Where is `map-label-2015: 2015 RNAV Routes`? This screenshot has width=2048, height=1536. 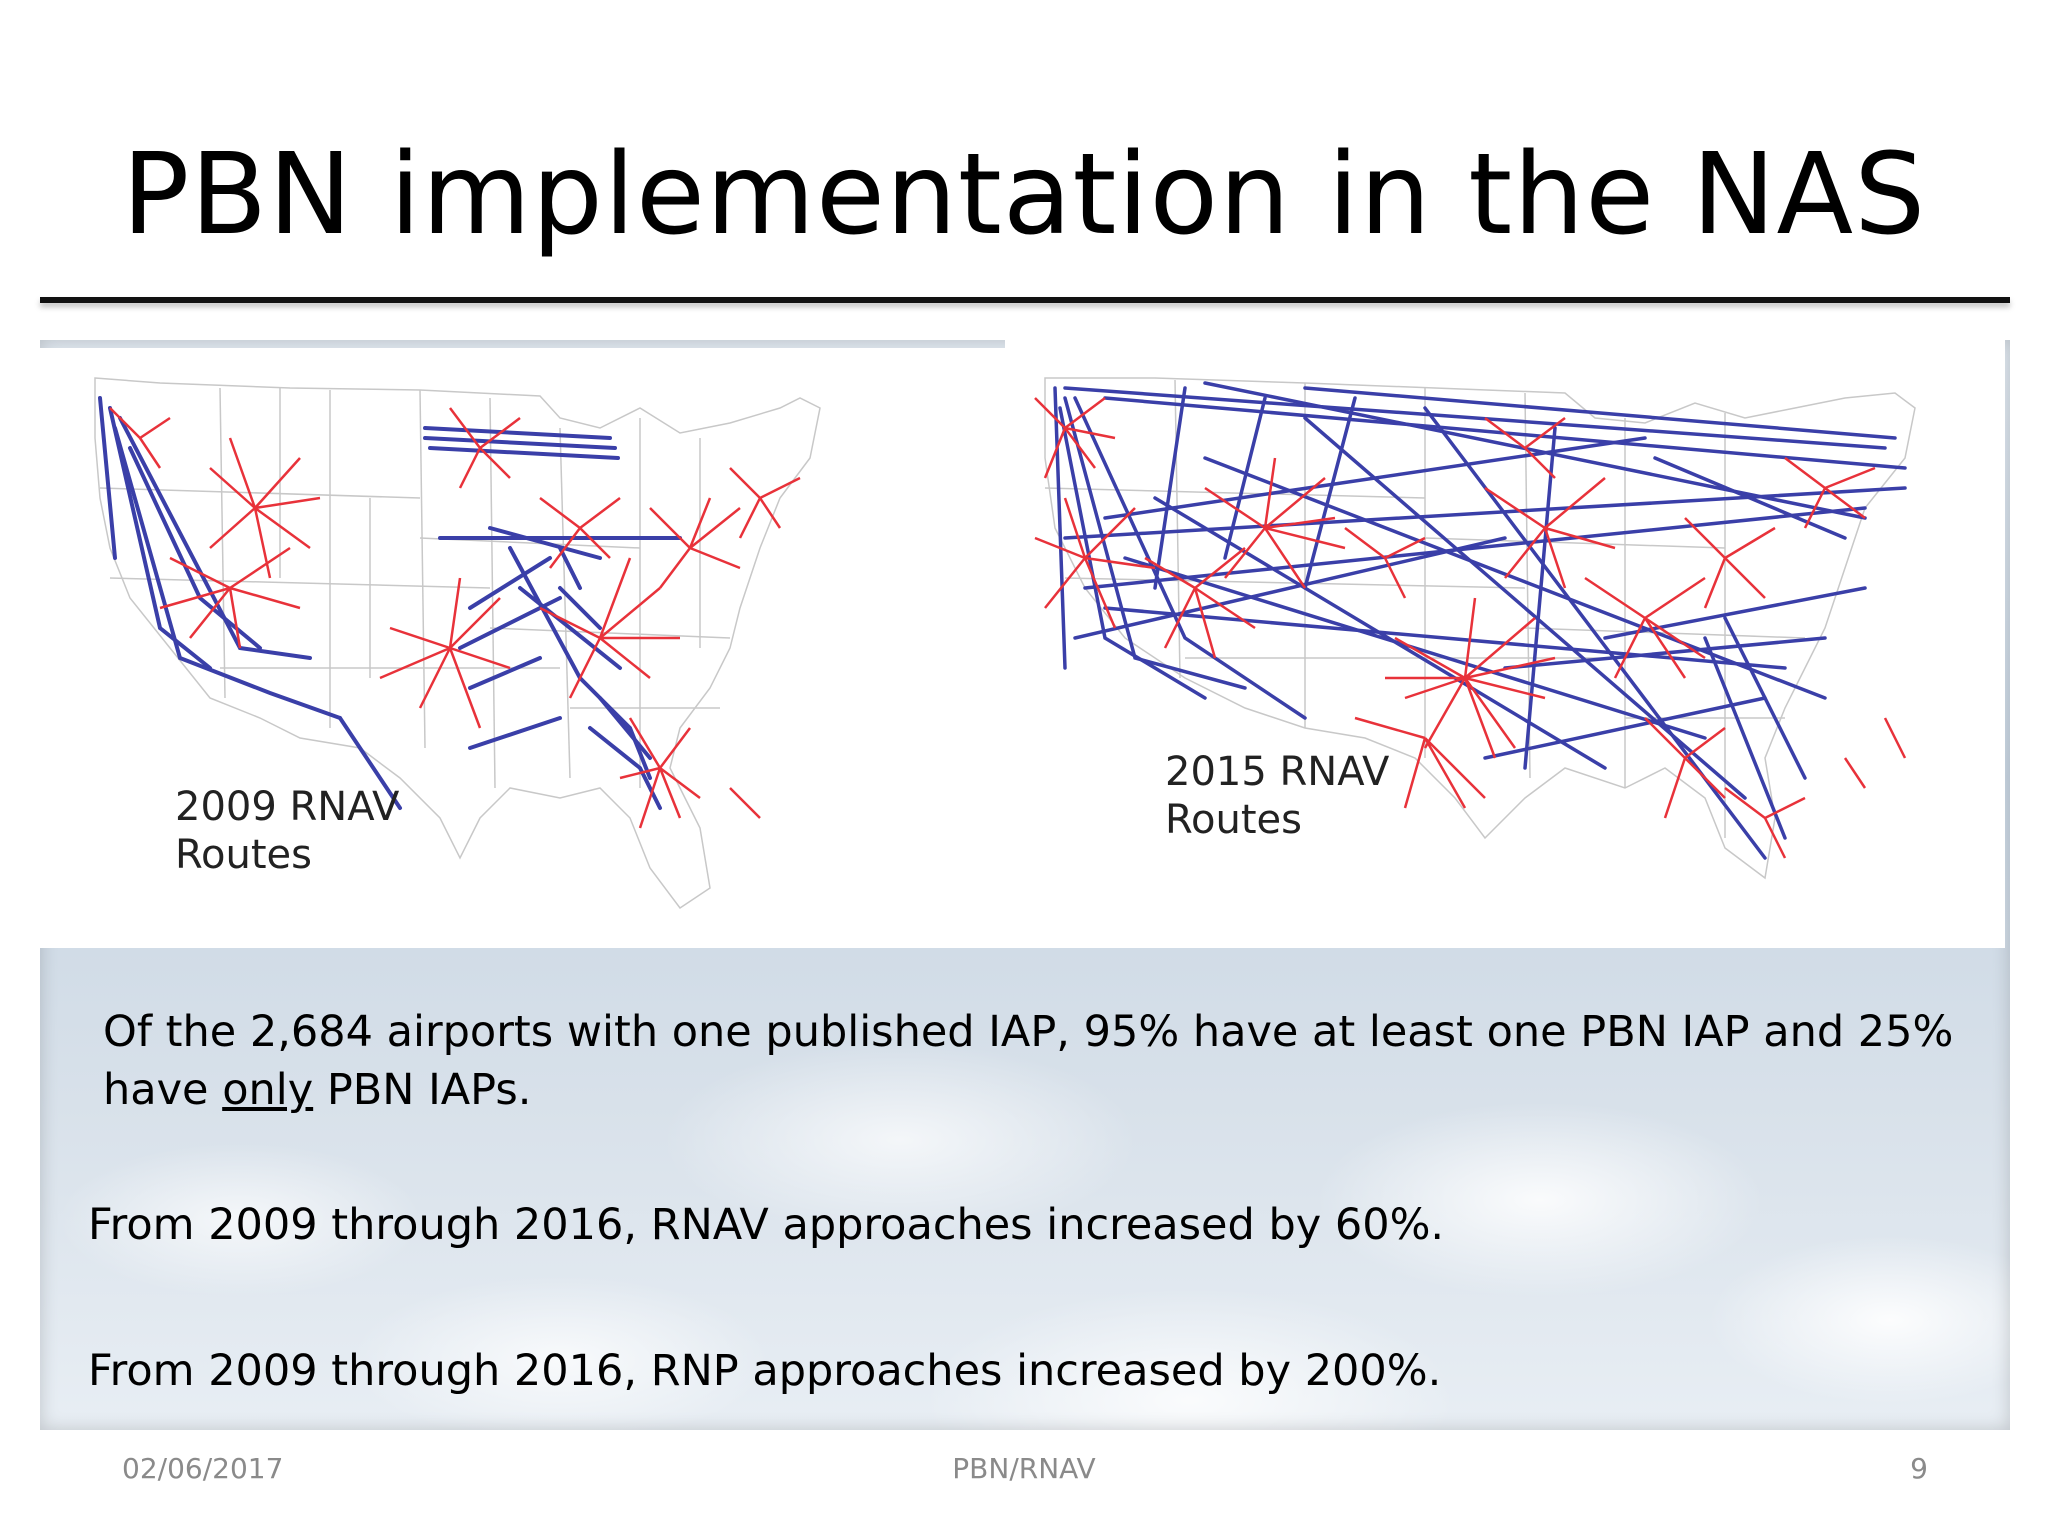
map-label-2015: 2015 RNAV Routes is located at coordinates (1277, 796).